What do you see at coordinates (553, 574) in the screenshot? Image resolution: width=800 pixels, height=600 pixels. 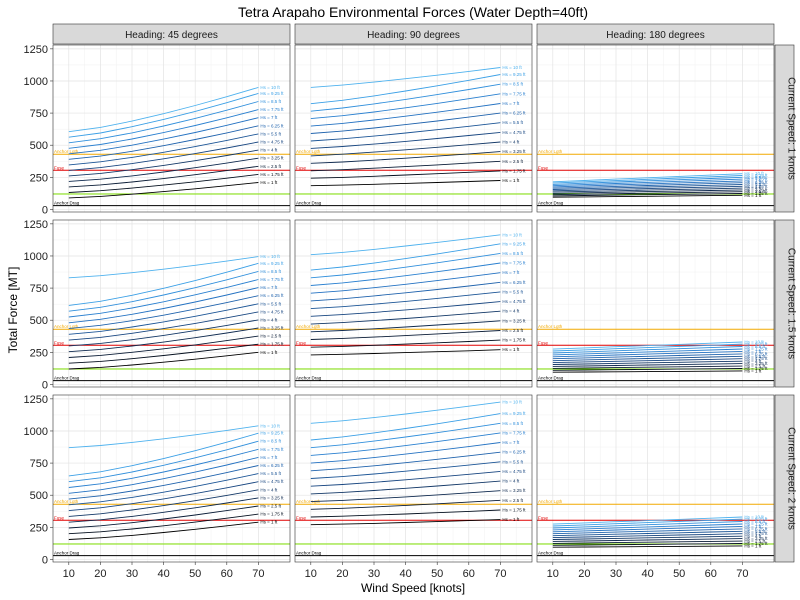 I see `x-tick-label: 10` at bounding box center [553, 574].